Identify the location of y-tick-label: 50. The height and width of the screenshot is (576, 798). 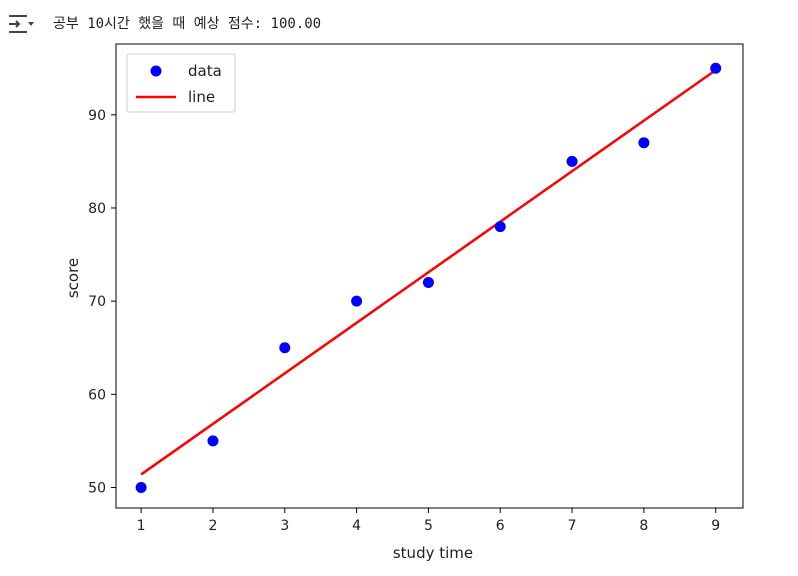
(97, 489).